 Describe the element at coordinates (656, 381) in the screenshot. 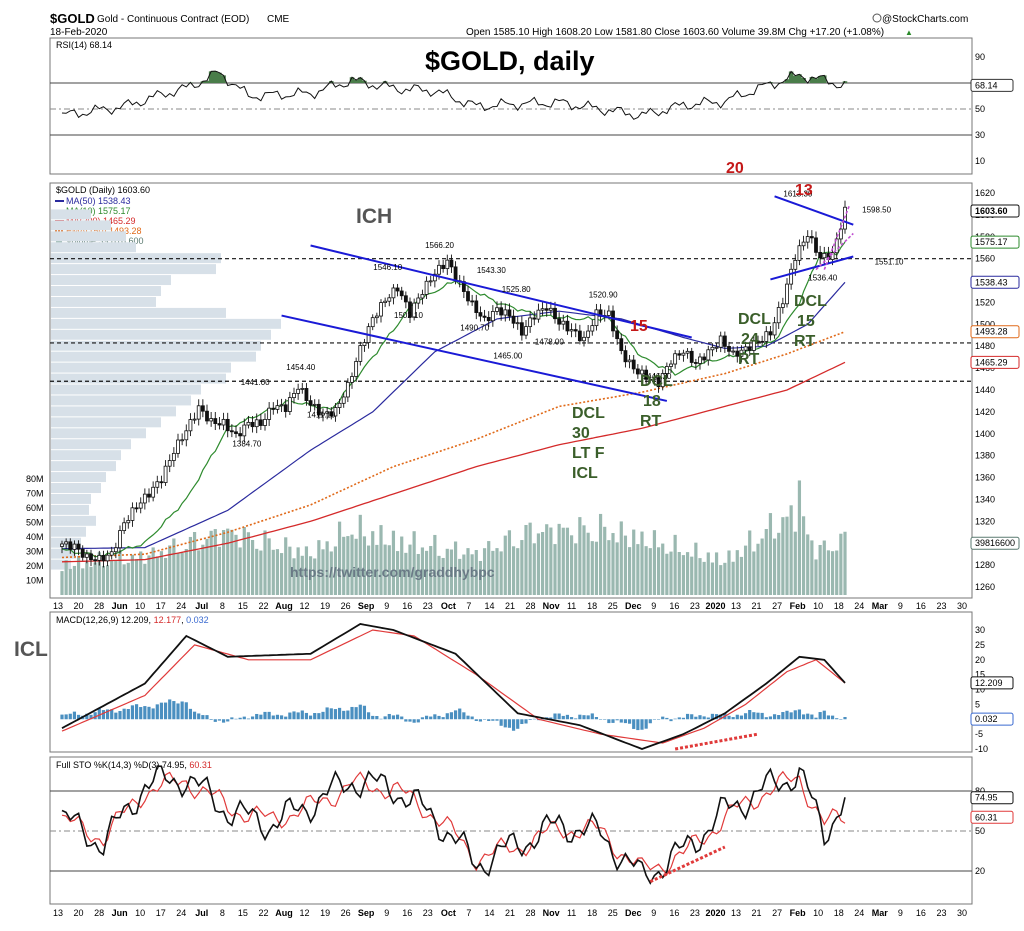

I see `dcl18-line1: DCL` at that location.